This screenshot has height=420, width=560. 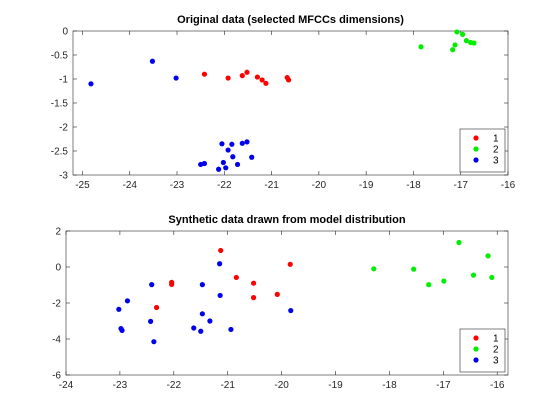 I want to click on y-tick-label: -0.5, so click(x=60, y=56).